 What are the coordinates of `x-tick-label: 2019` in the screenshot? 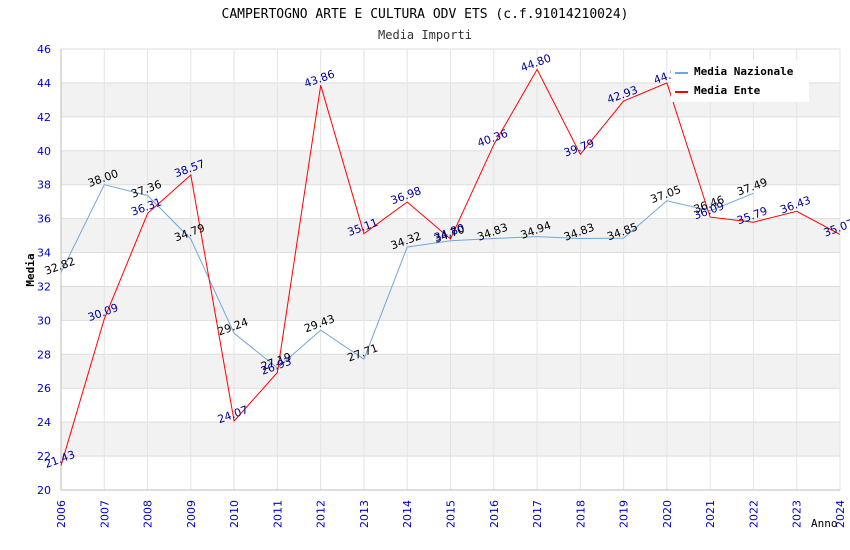 It's located at (624, 514).